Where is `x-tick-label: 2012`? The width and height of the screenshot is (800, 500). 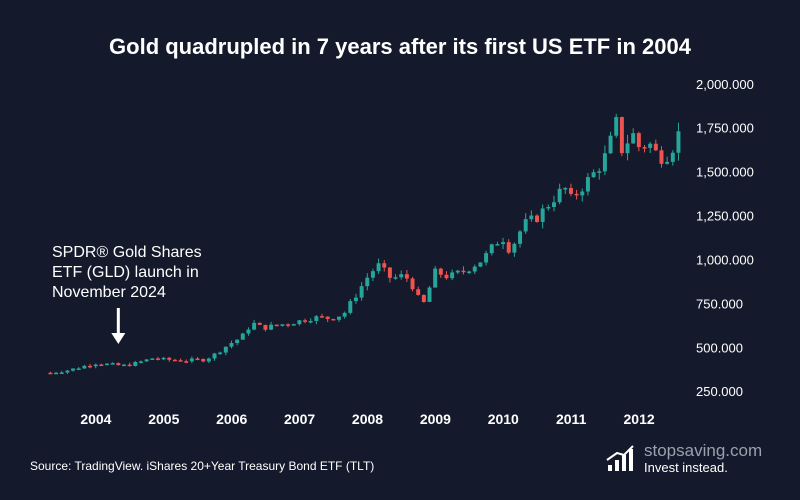 x-tick-label: 2012 is located at coordinates (639, 419).